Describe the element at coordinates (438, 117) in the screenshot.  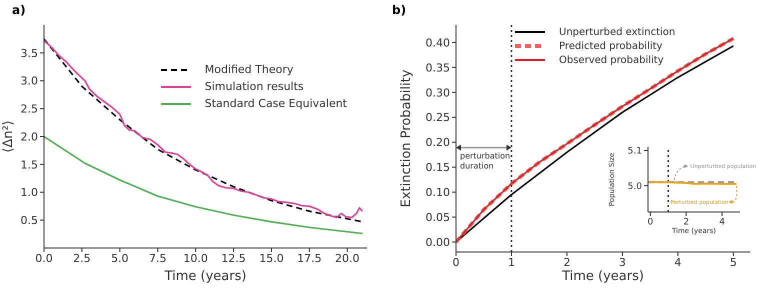
I see `y-tick-label: 0.25` at that location.